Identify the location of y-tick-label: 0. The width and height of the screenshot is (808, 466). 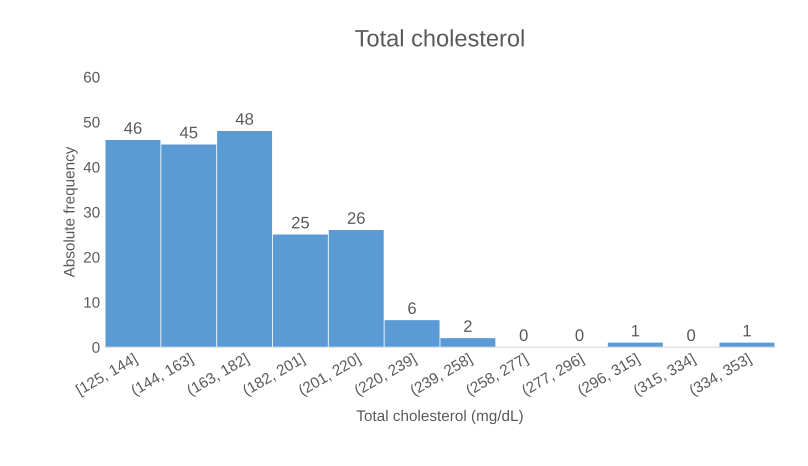
(96, 347).